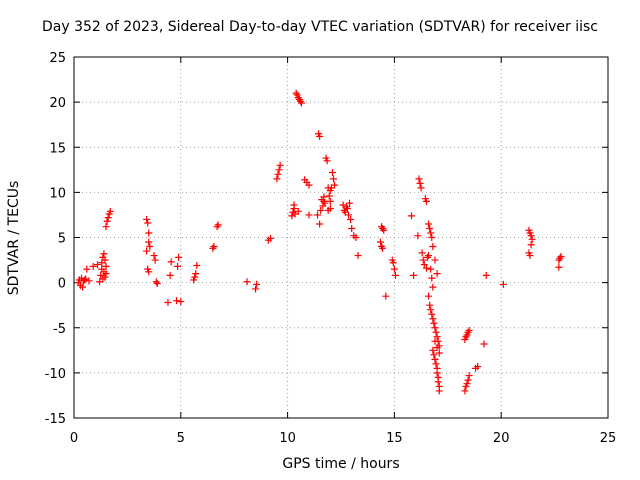 The image size is (640, 480). Describe the element at coordinates (74, 438) in the screenshot. I see `x-tick-label: 0` at that location.